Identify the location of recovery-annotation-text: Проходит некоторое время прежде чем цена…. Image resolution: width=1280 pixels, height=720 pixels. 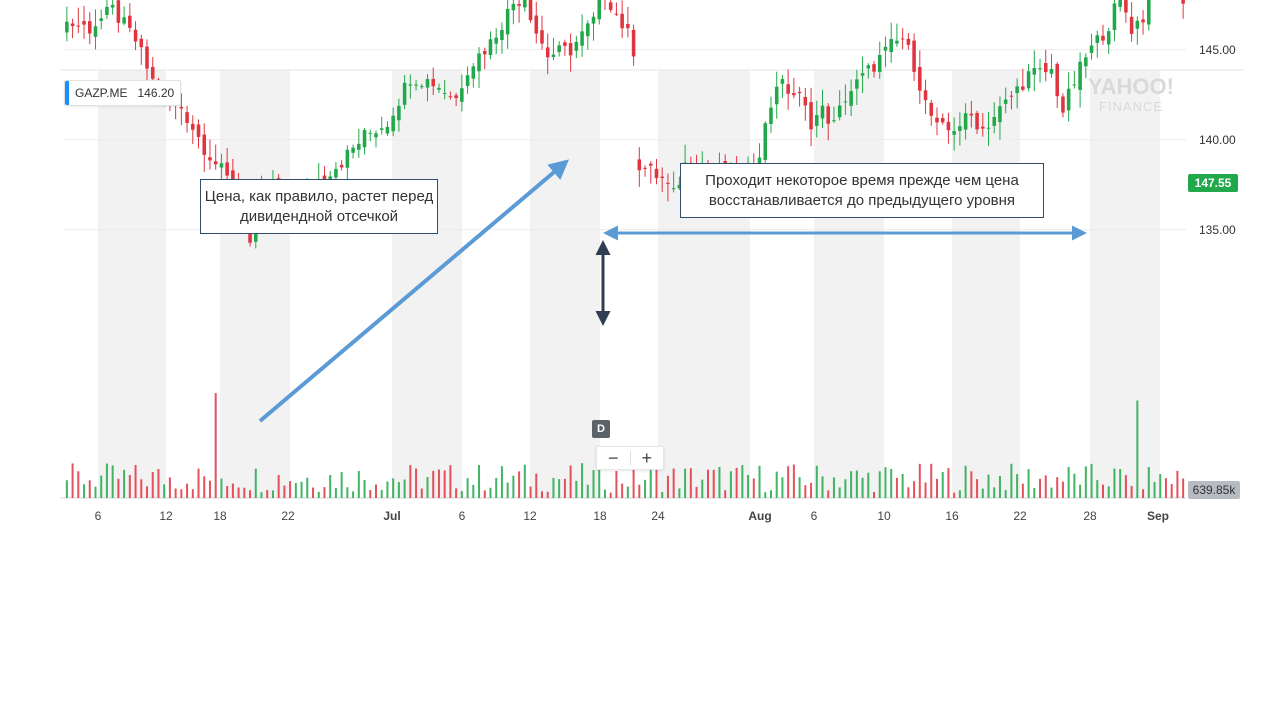
(862, 190).